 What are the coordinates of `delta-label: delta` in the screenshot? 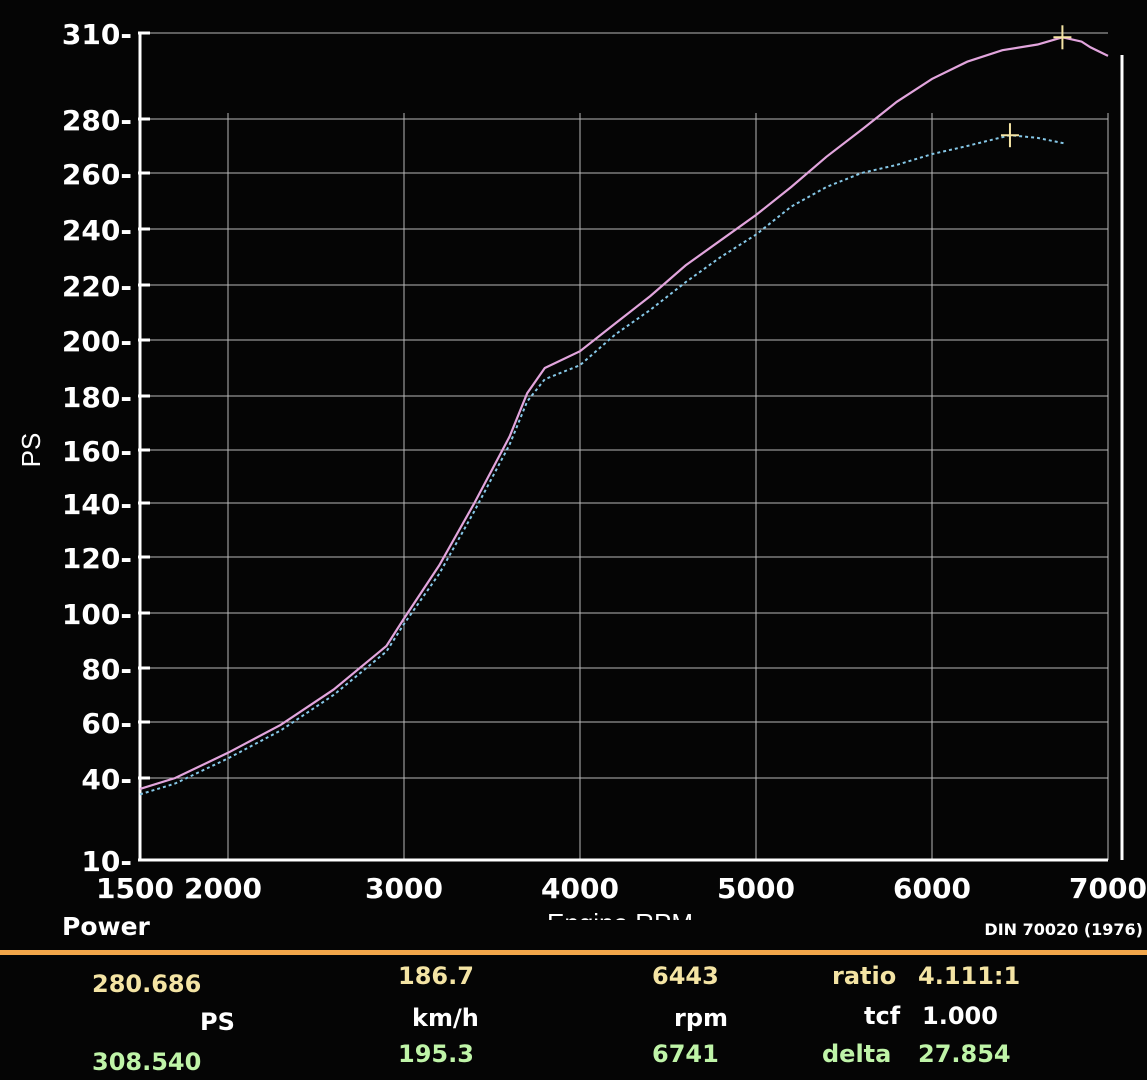 It's located at (857, 1054).